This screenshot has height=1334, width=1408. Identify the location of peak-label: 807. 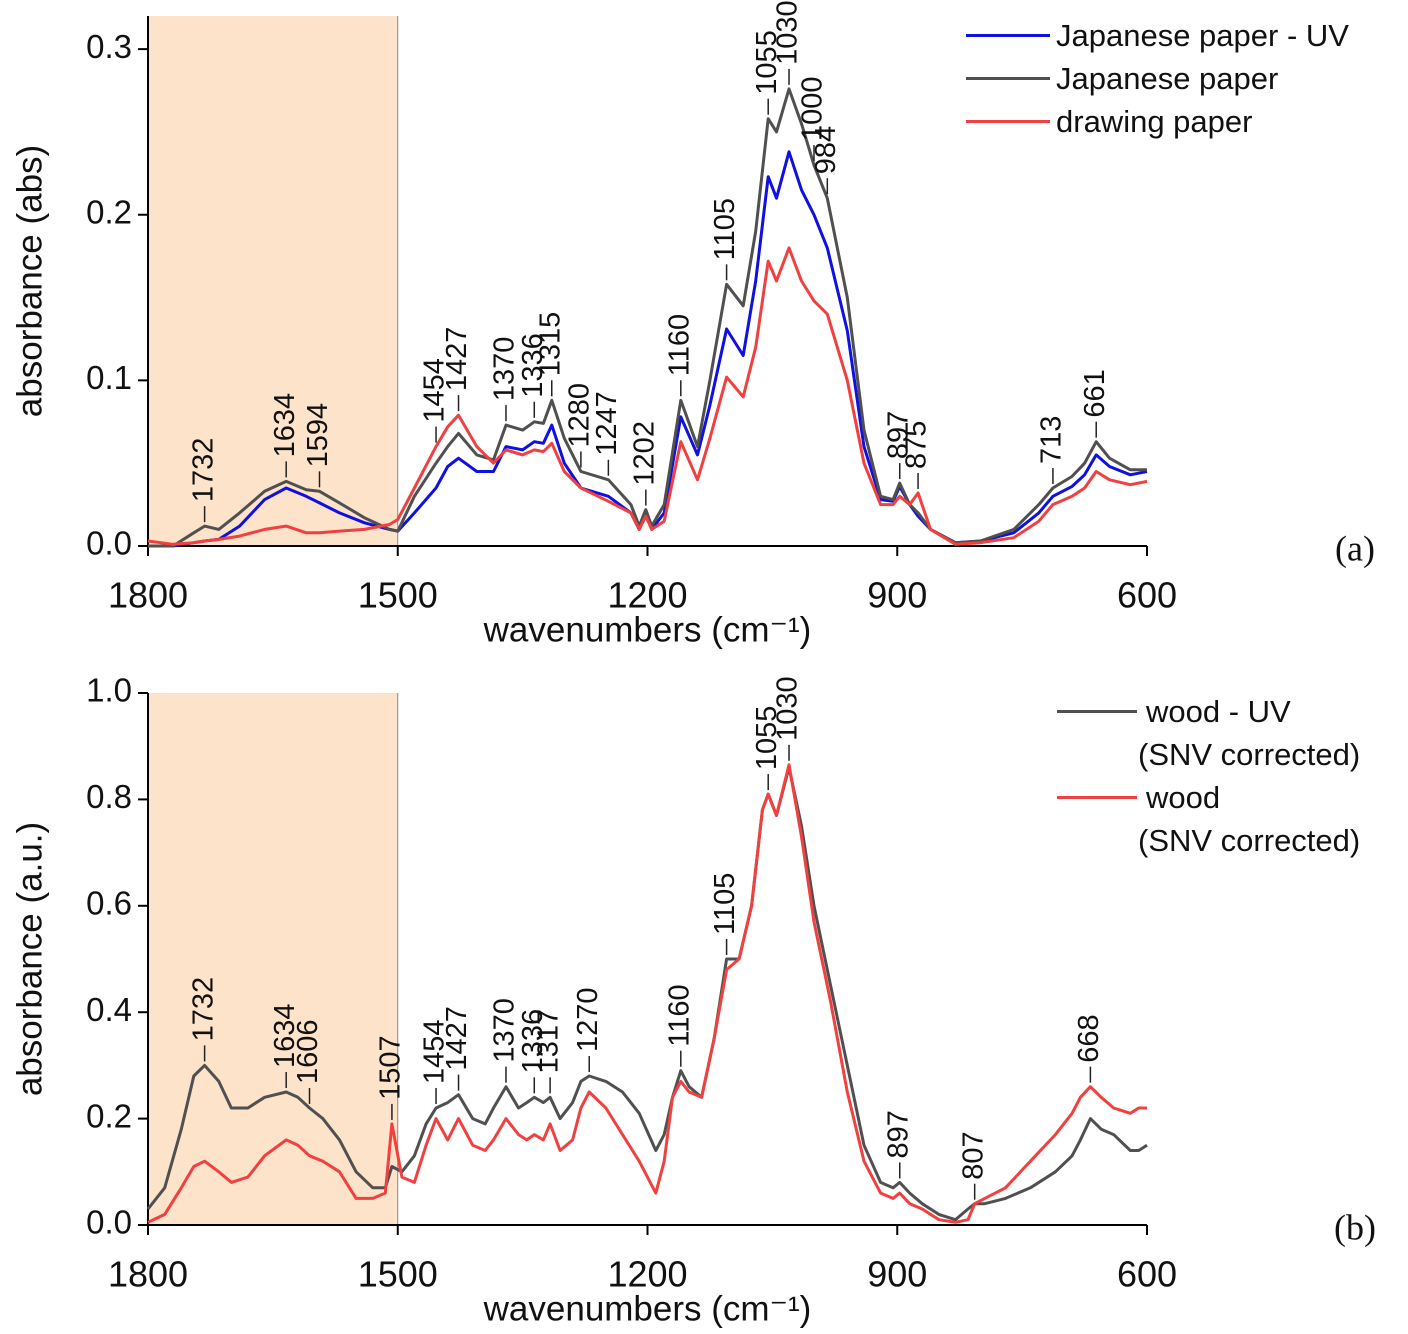
(973, 1155).